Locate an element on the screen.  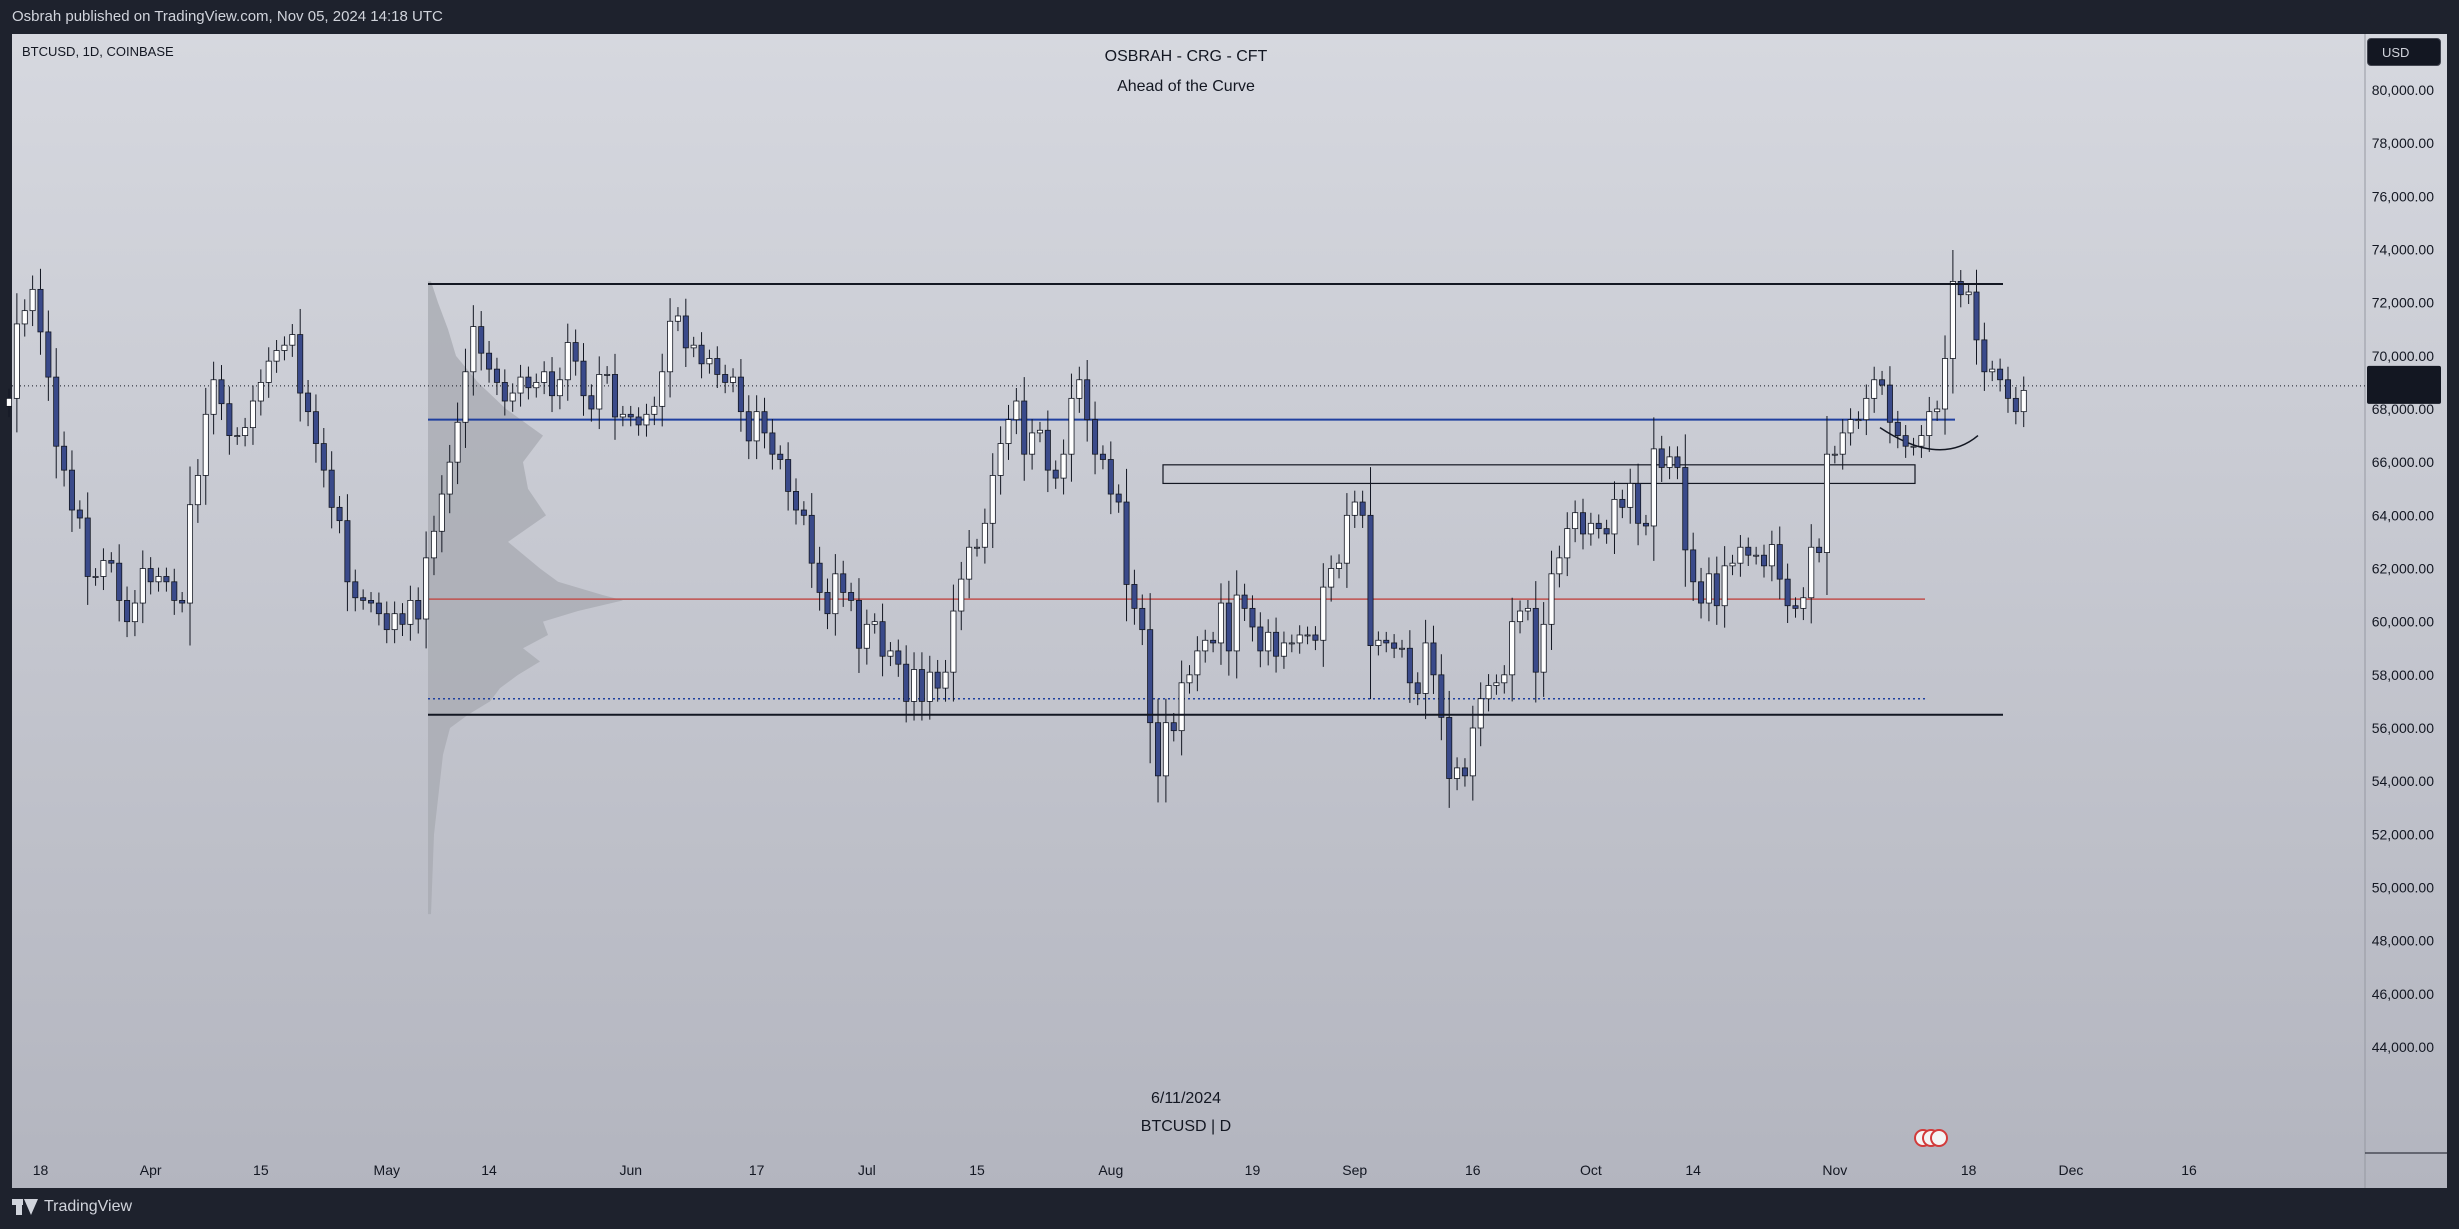
currency-button: USD is located at coordinates (2404, 52).